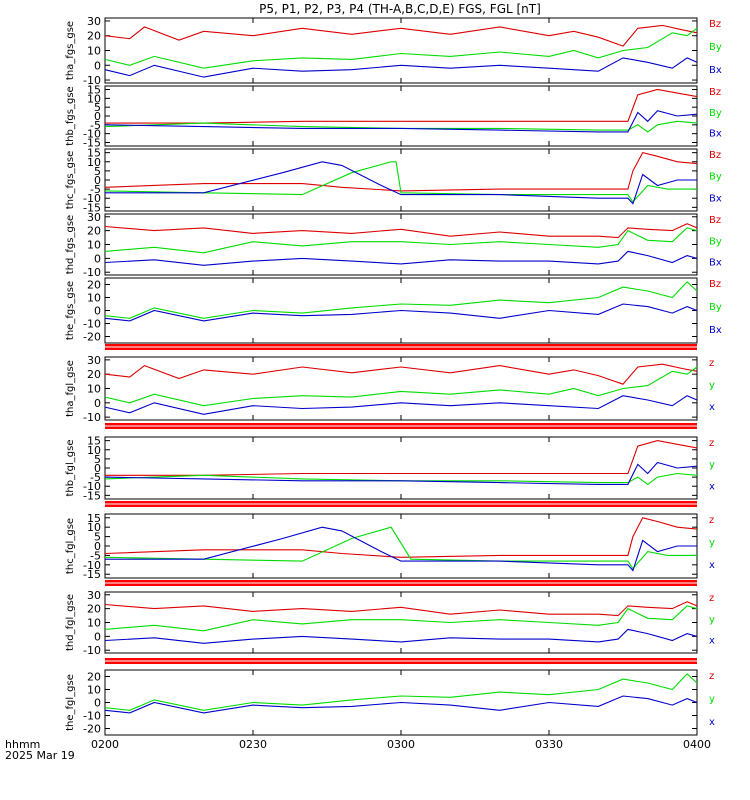 The height and width of the screenshot is (800, 750). I want to click on y-axis-label: thc_fgs_gse, so click(70, 180).